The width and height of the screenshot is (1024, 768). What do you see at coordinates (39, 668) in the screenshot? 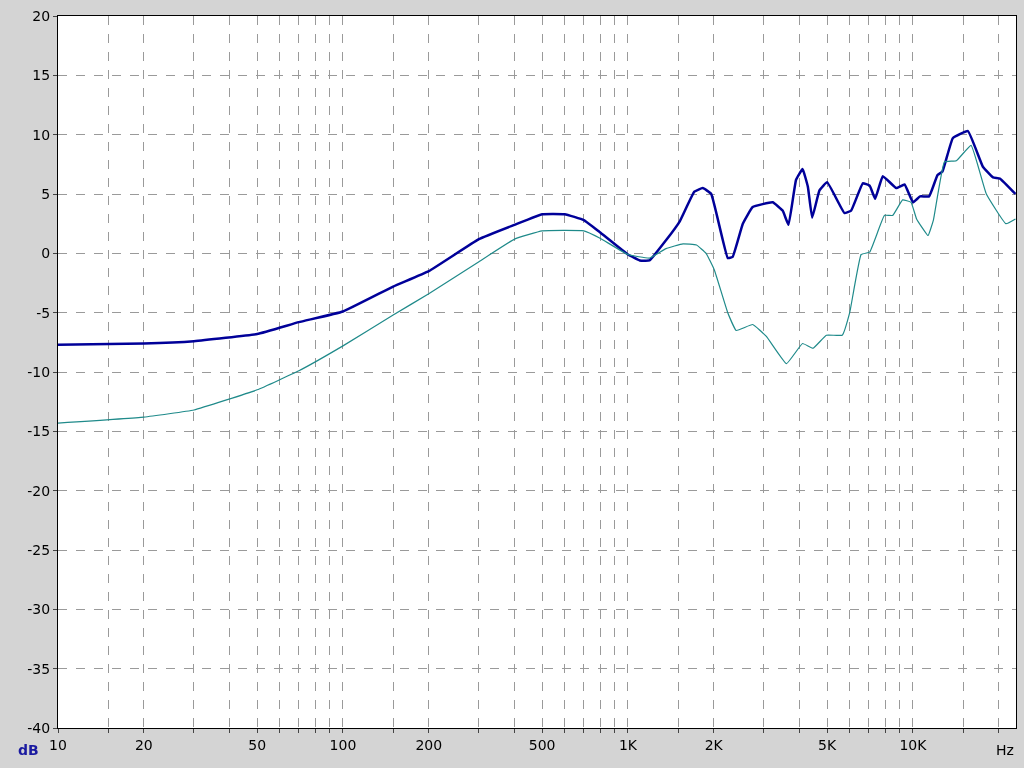
I see `y-tick-label: -35` at bounding box center [39, 668].